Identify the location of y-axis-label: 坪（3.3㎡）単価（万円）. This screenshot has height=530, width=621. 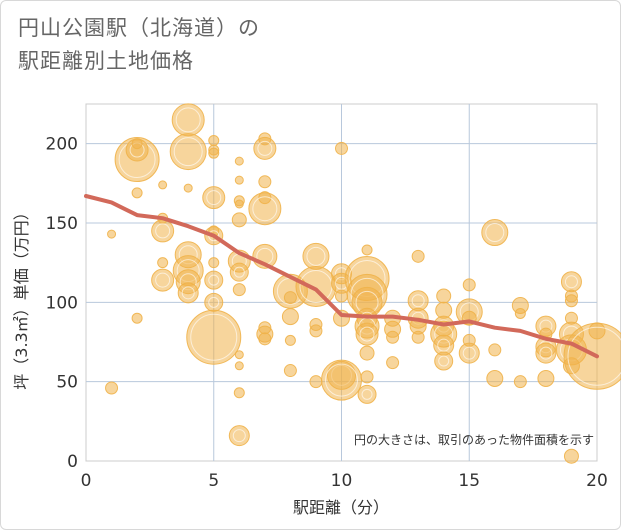
(21, 296).